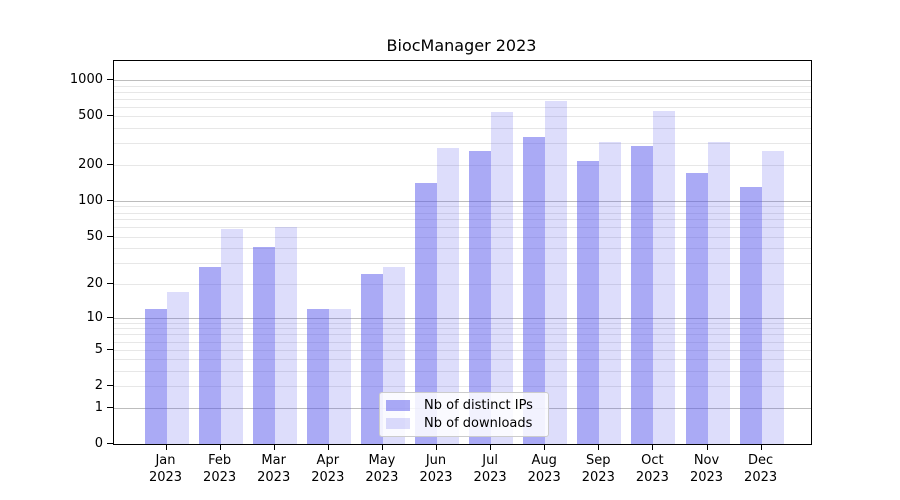 Image resolution: width=900 pixels, height=500 pixels. What do you see at coordinates (706, 469) in the screenshot?
I see `x-axis-tick-label: Nov 2023` at bounding box center [706, 469].